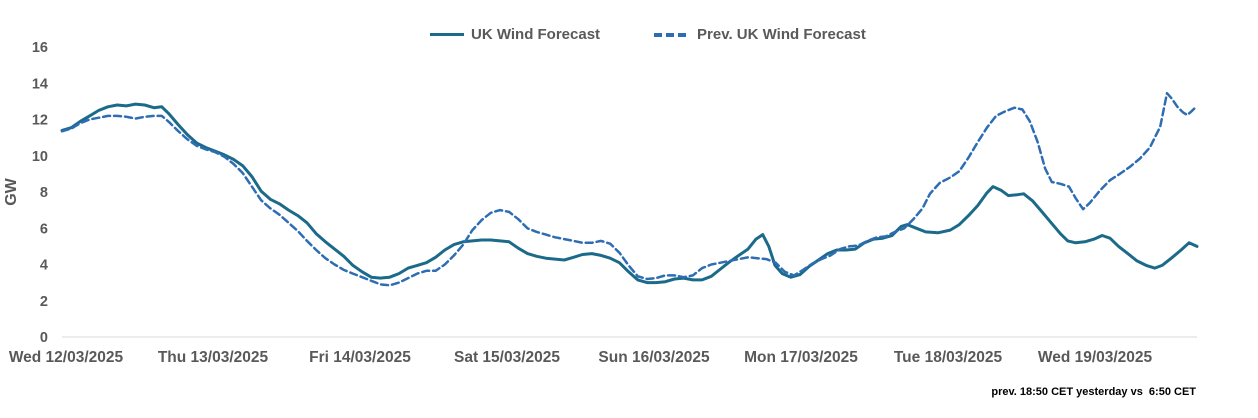  Describe the element at coordinates (536, 34) in the screenshot. I see `legend-label-forecast: UK Wind Forecast` at that location.